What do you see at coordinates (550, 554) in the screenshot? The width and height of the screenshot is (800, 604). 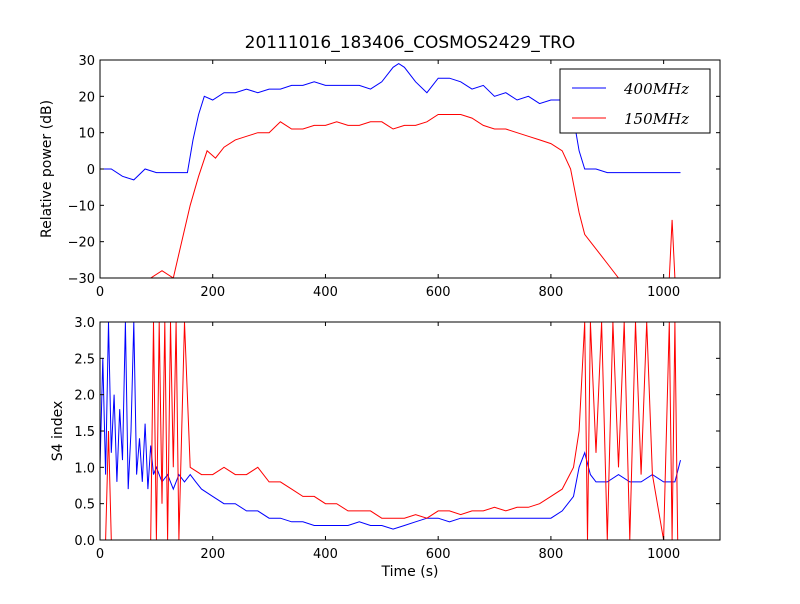 I see `s4-xtick-label: 800` at bounding box center [550, 554].